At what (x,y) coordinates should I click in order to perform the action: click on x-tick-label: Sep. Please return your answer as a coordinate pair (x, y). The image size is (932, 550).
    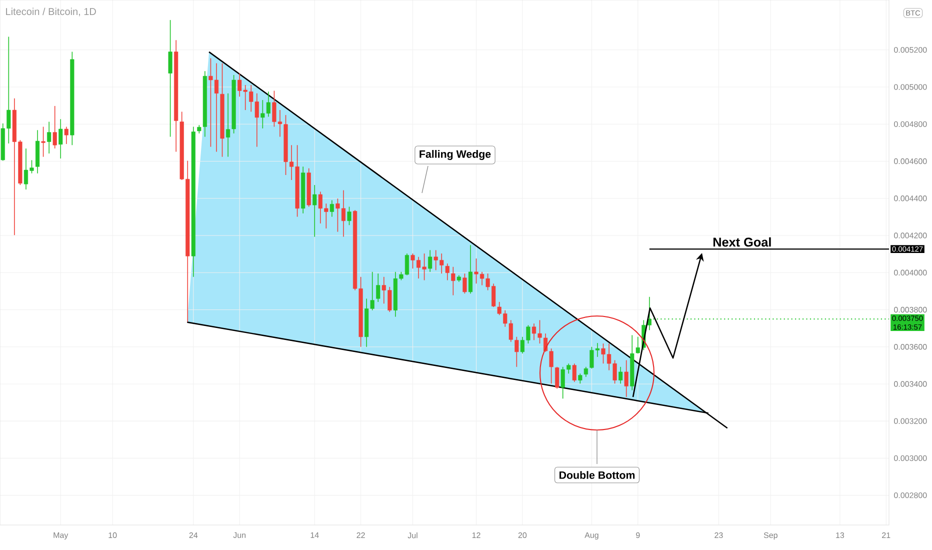
    Looking at the image, I should click on (771, 536).